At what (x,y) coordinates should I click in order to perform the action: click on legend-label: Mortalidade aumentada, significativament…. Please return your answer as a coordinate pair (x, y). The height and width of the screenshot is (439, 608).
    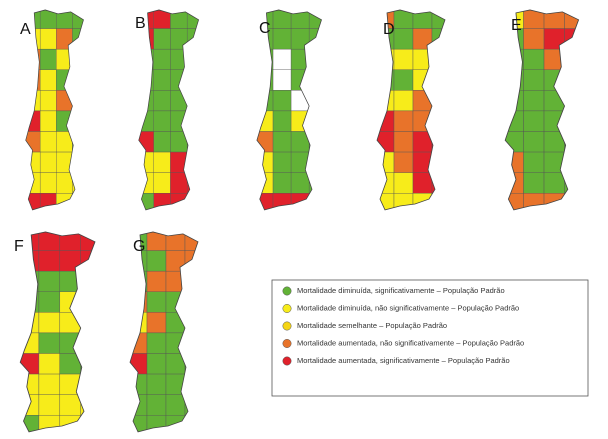
    Looking at the image, I should click on (403, 360).